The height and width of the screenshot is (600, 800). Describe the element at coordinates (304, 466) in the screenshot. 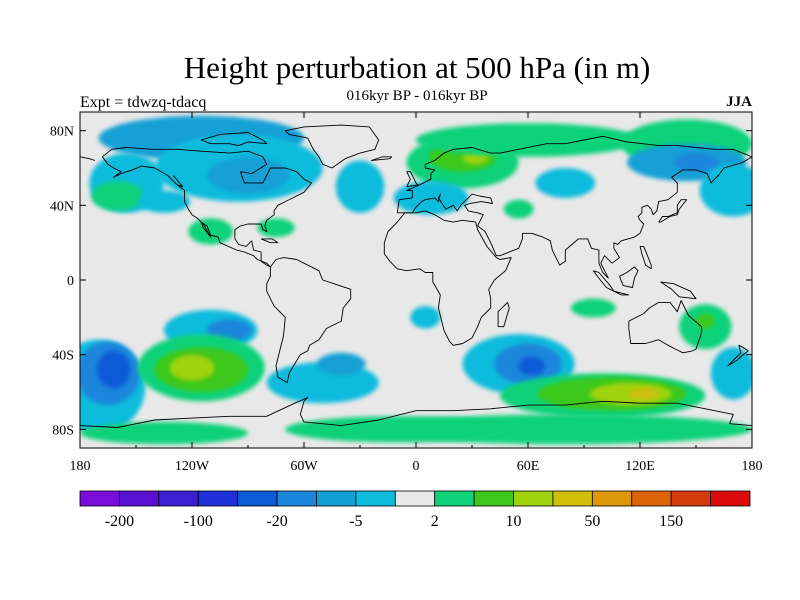

I see `x-tick-label-2: 60W` at that location.